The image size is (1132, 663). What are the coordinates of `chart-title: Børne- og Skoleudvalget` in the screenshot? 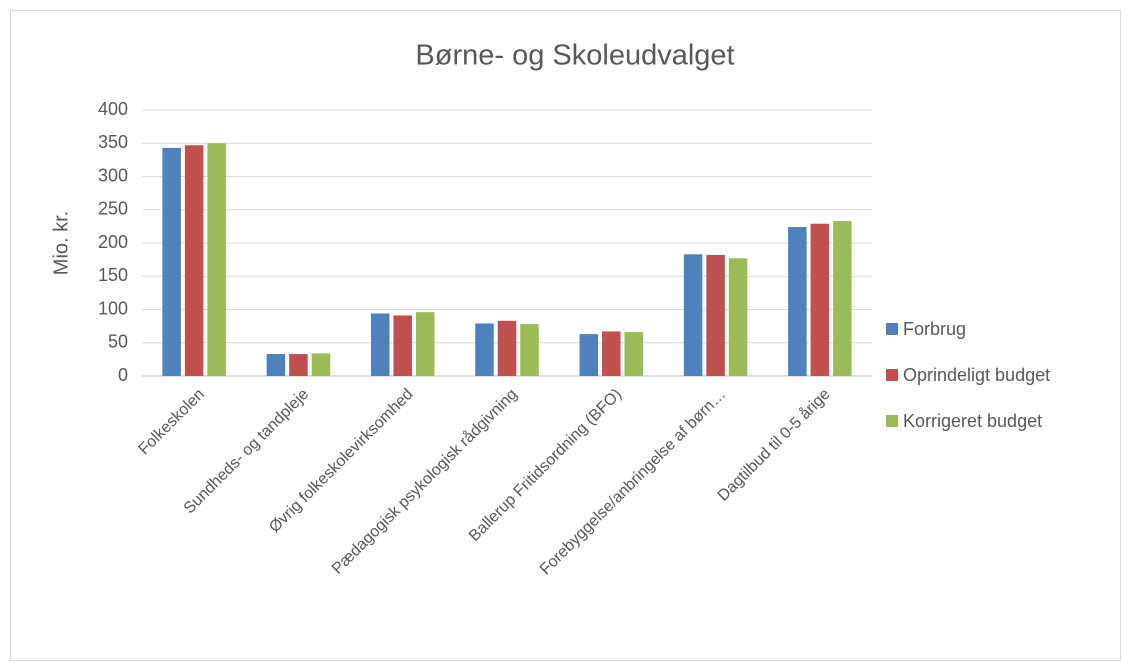 It's located at (574, 56).